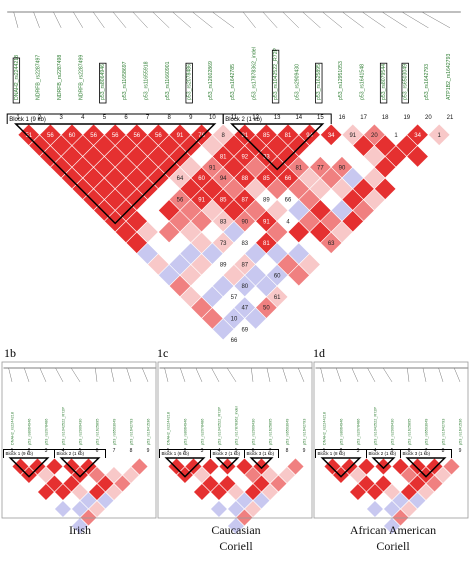  Describe the element at coordinates (261, 453) in the screenshot. I see `caucasian-block-label: Block 3 (1 kb)` at that location.